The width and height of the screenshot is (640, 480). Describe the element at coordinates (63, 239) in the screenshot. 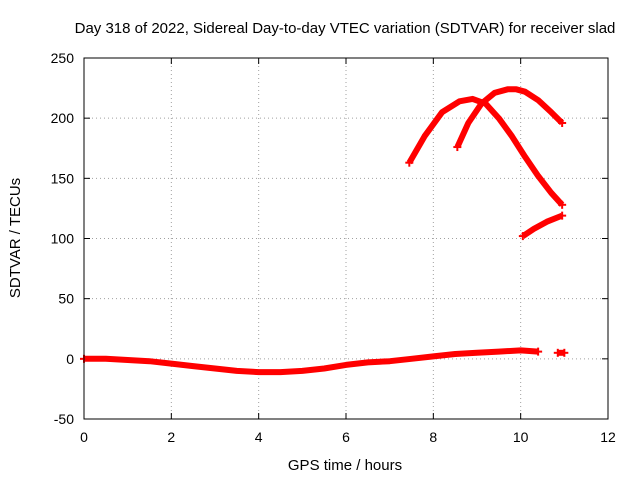

I see `y-tick-label: 100` at that location.